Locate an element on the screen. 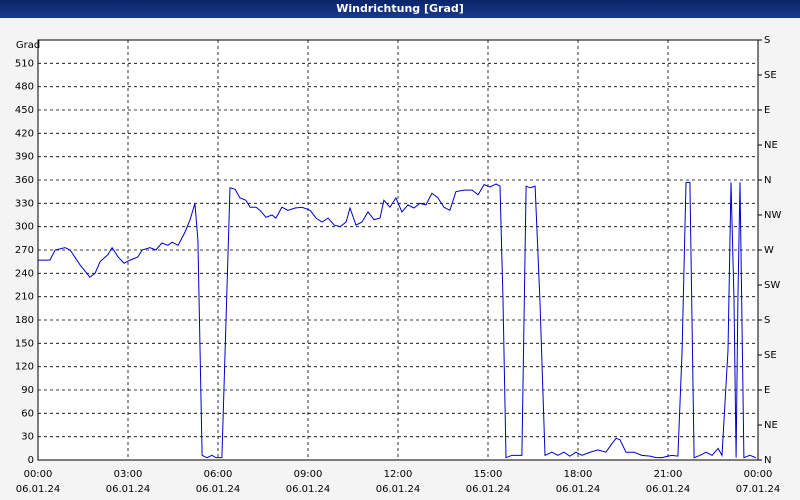  y-tick-label: 30 is located at coordinates (27, 437).